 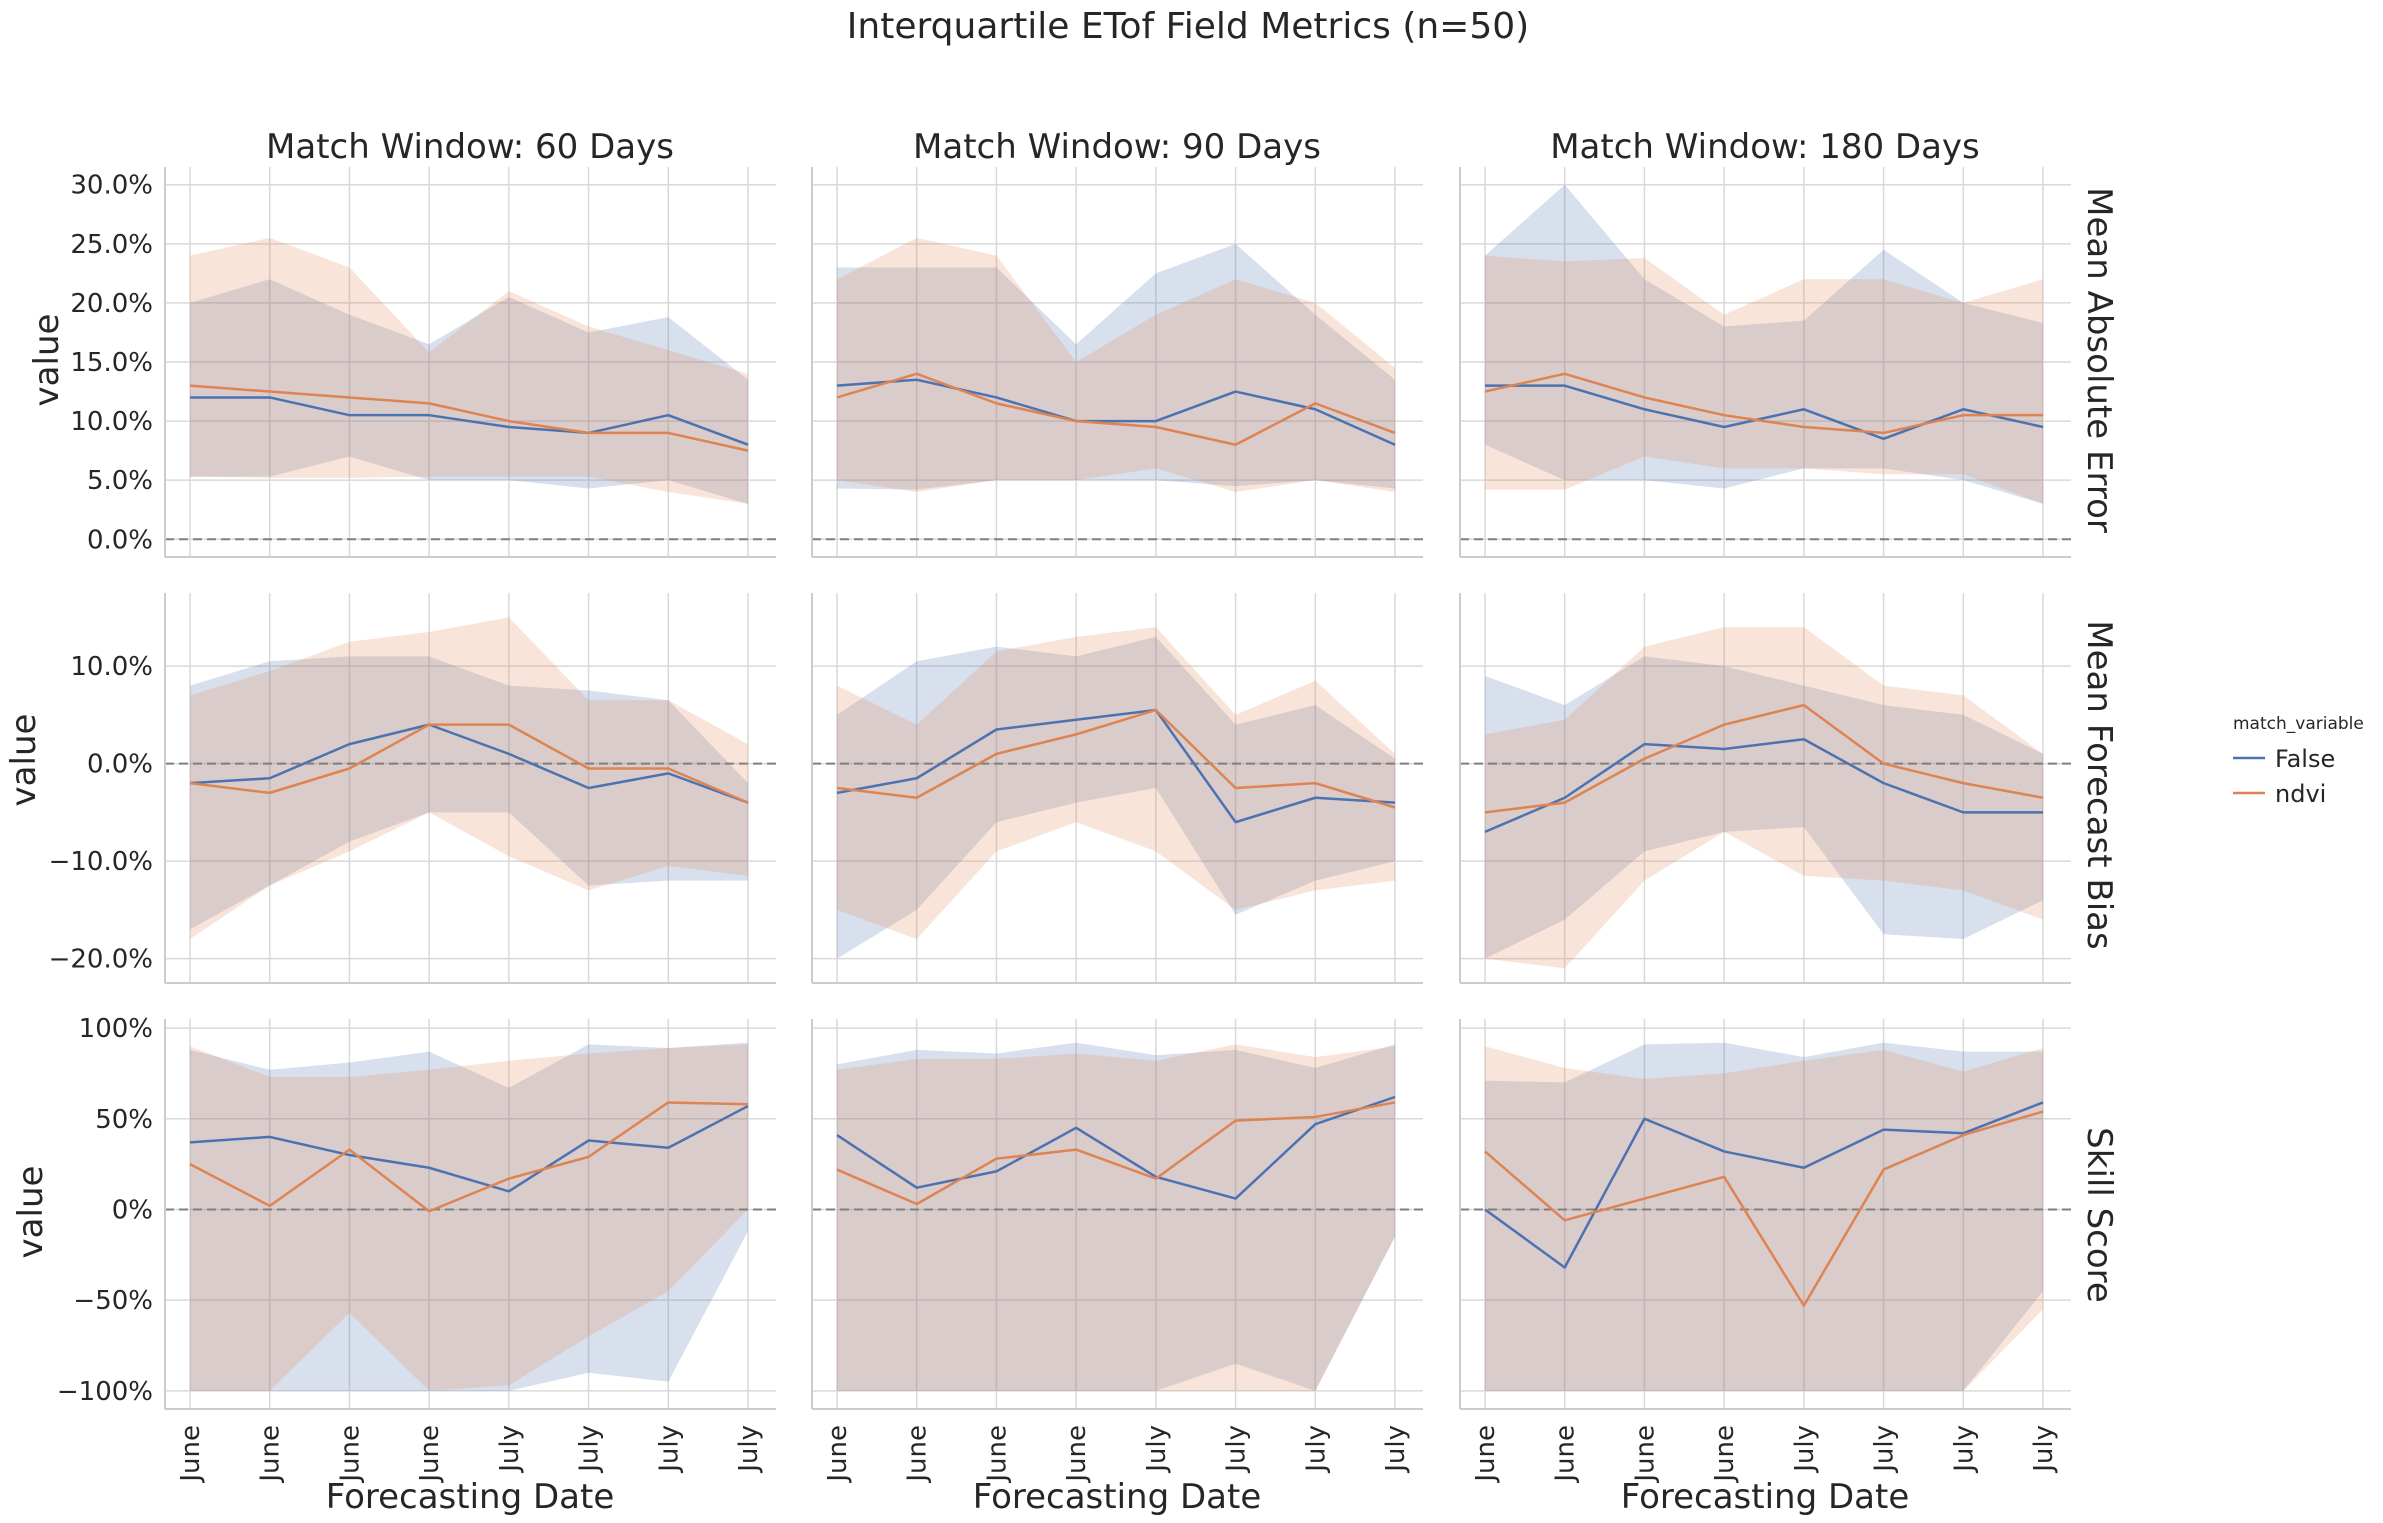 What do you see at coordinates (2305, 759) in the screenshot?
I see `legend-label-false: False` at bounding box center [2305, 759].